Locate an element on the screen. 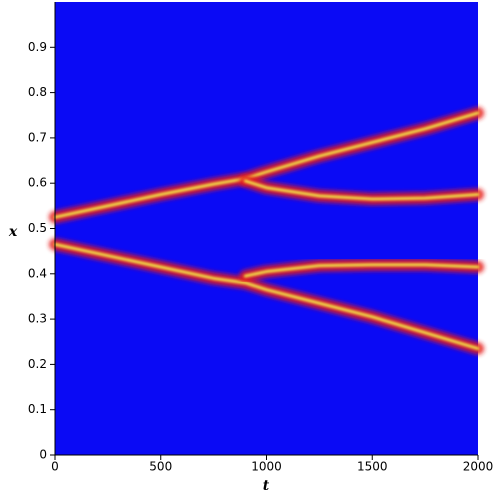  y-tick-label: 0.2 is located at coordinates (37, 364).